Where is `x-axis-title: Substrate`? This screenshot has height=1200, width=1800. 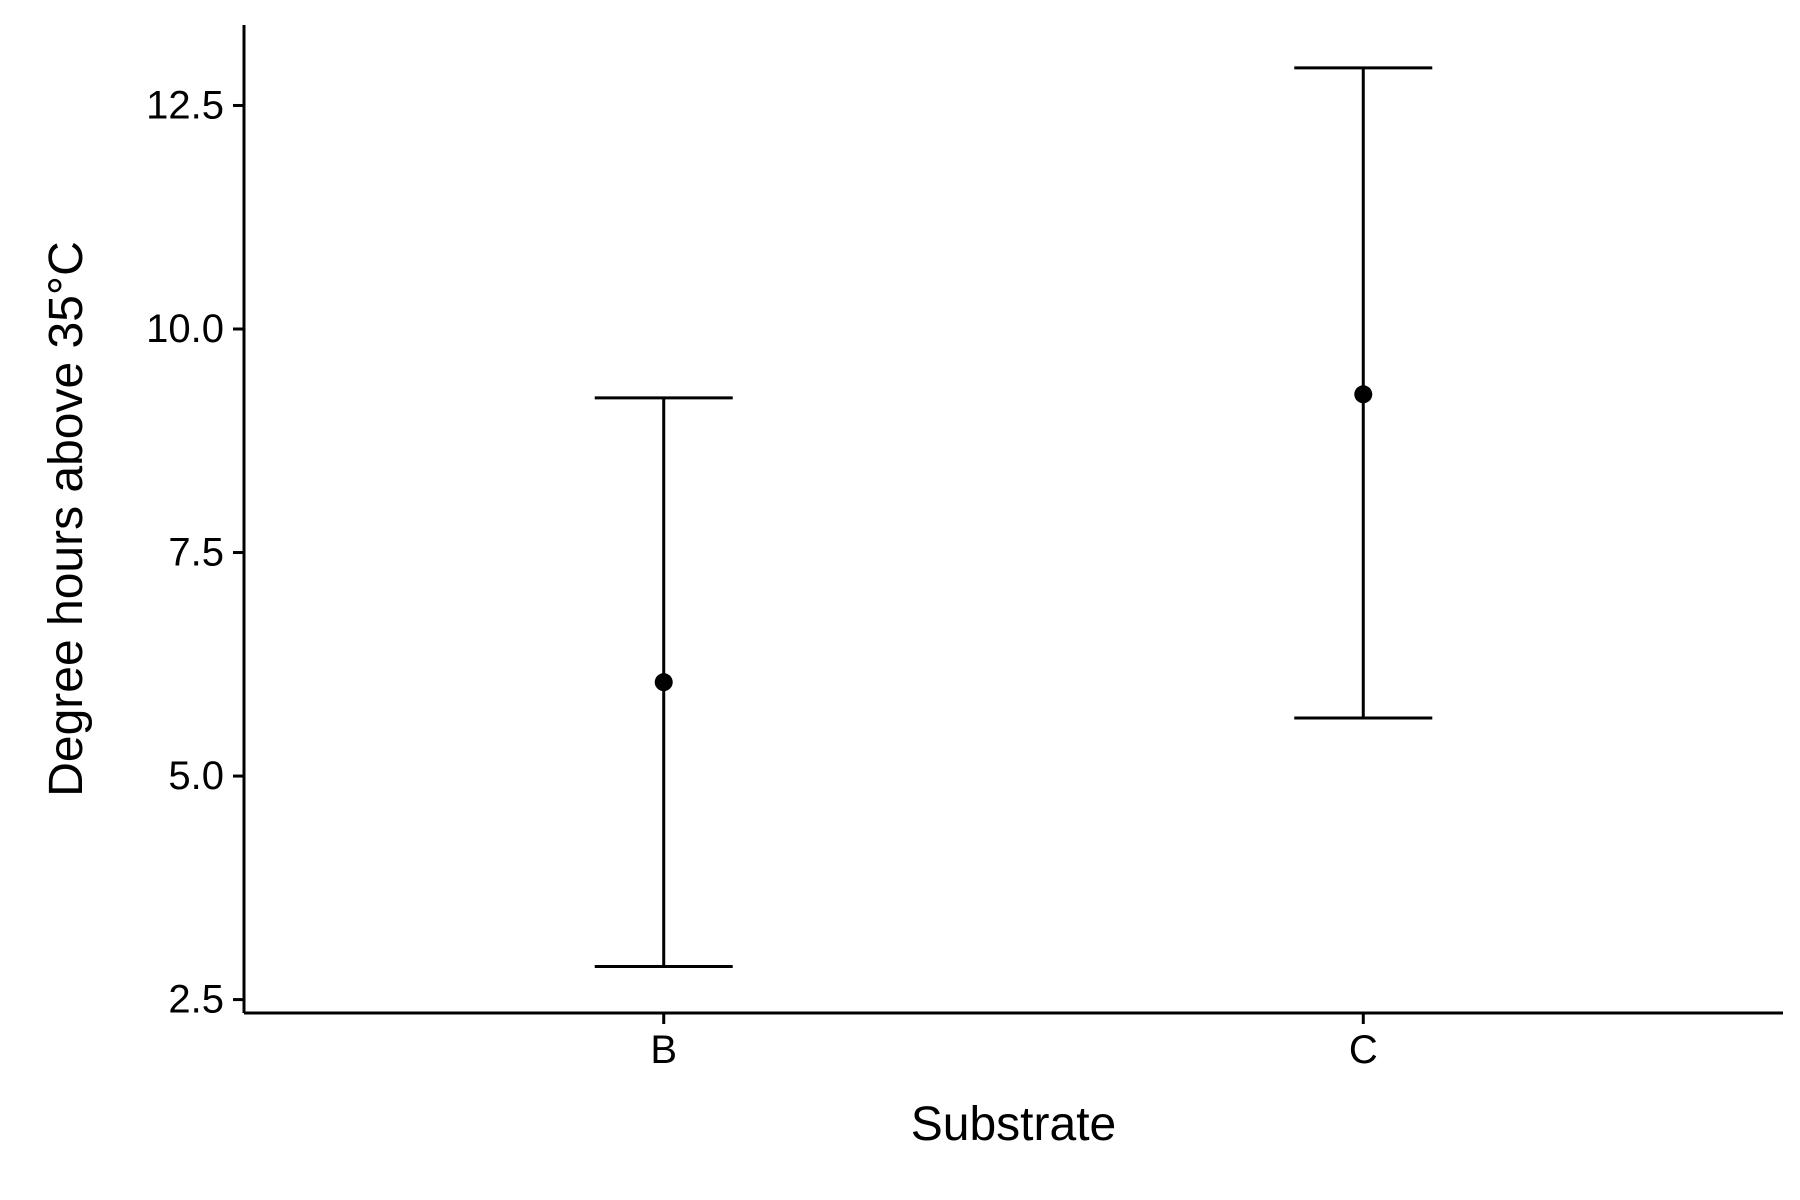
x-axis-title: Substrate is located at coordinates (1013, 1124).